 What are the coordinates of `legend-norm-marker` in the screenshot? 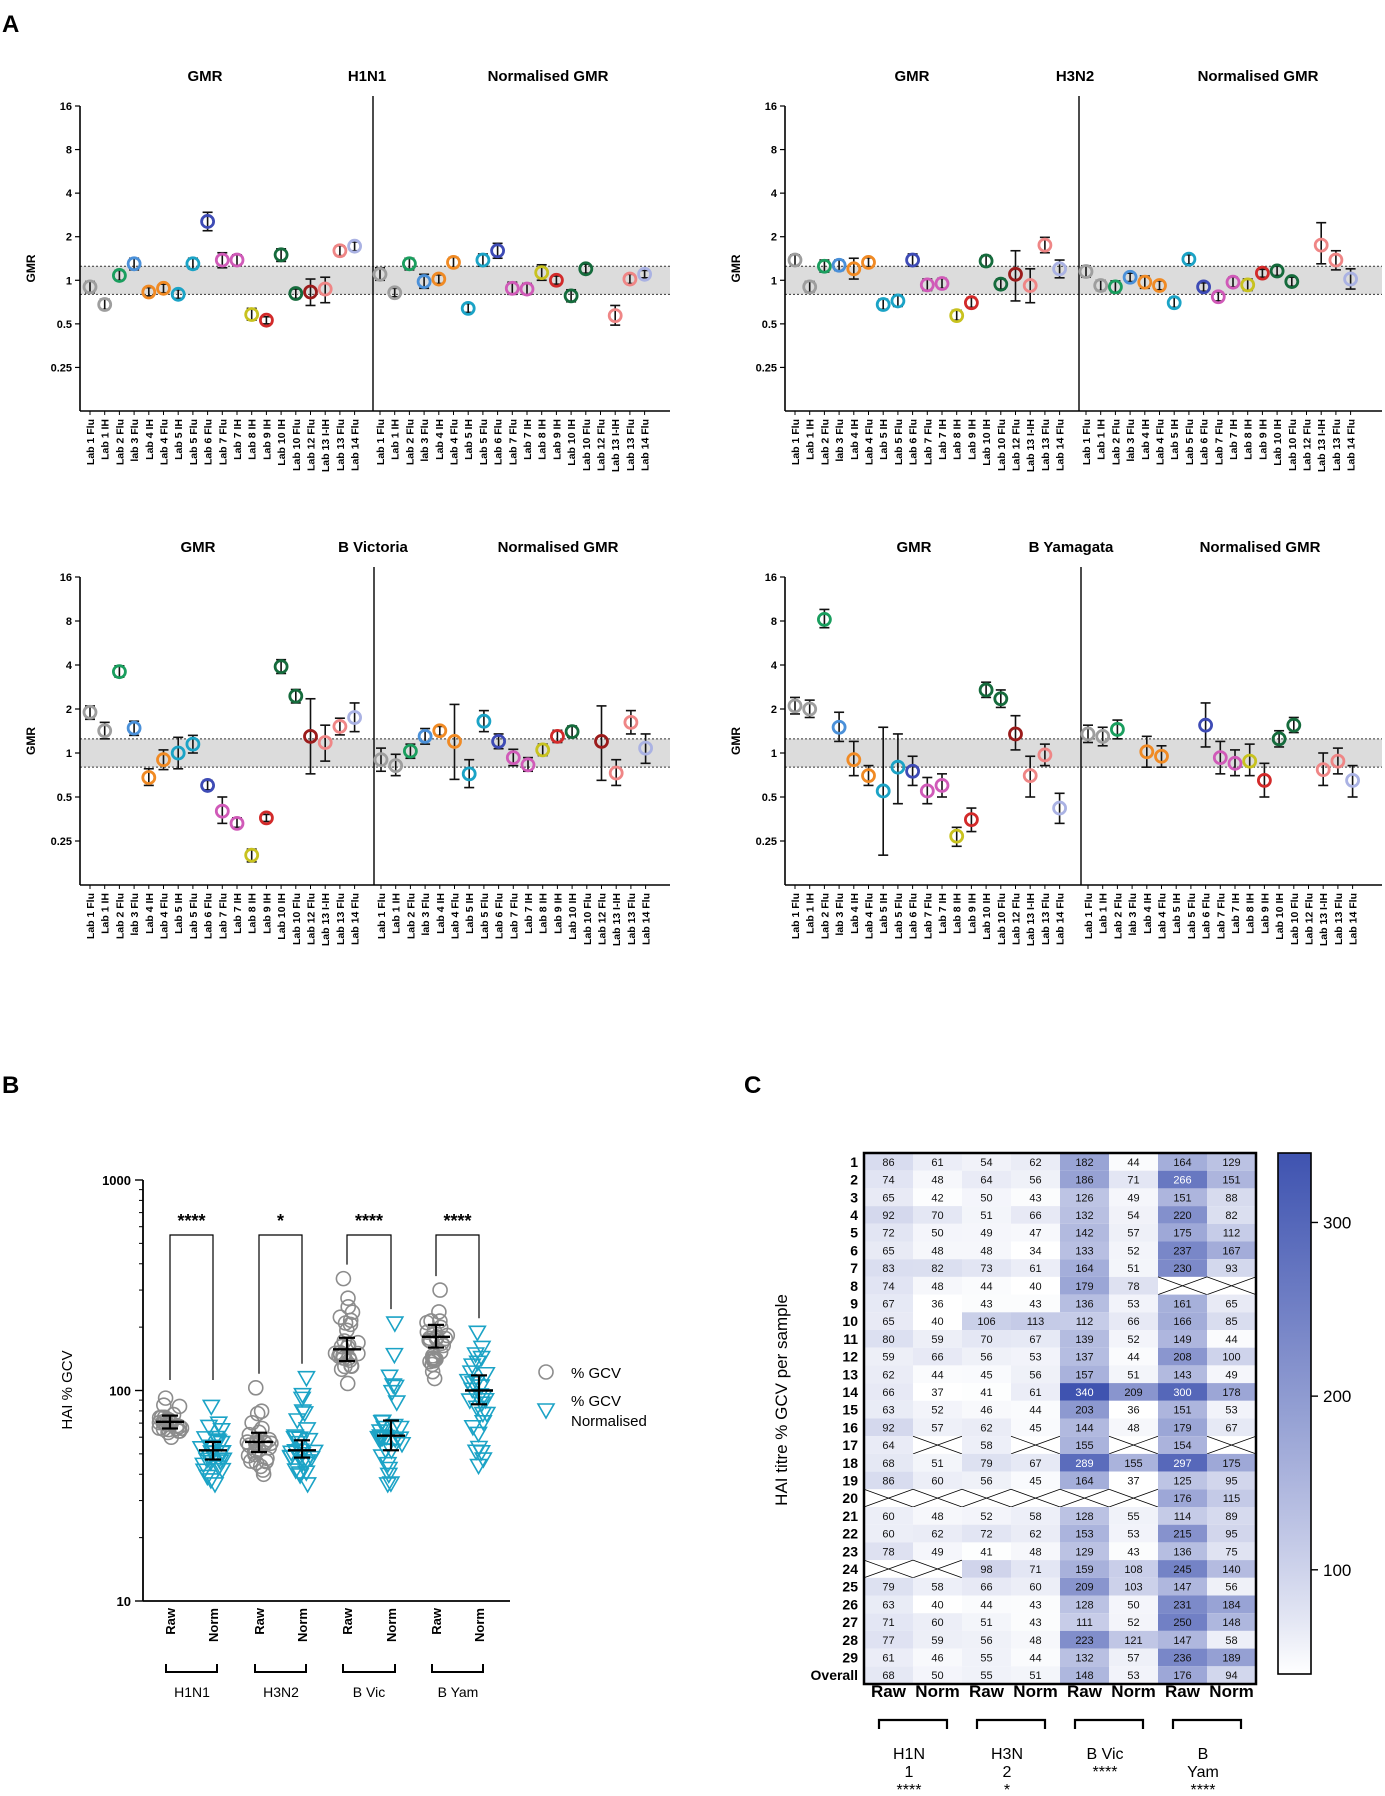 It's located at (546, 1411).